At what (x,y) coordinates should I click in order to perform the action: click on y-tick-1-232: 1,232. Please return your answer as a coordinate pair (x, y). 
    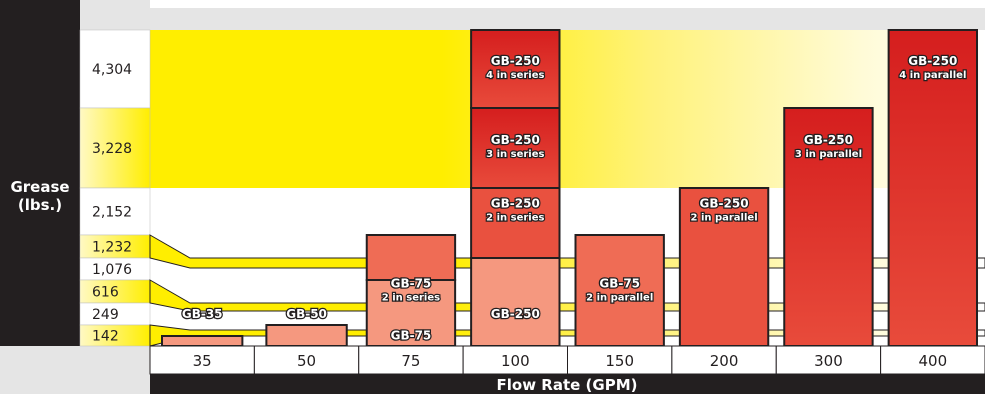
    Looking at the image, I should click on (115, 246).